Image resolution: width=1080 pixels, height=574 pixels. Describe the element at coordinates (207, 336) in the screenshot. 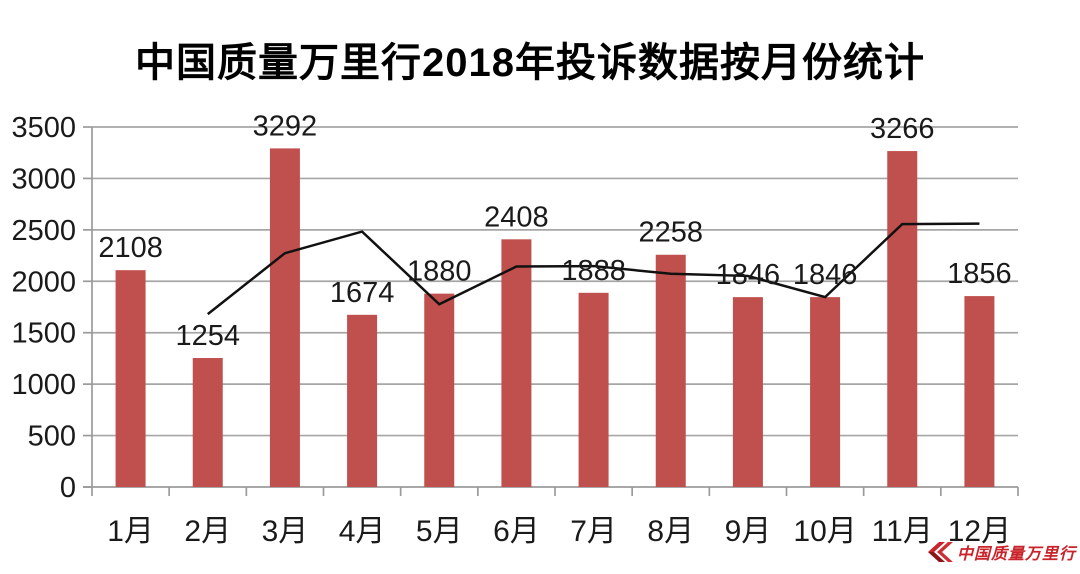

I see `bar-value-label: 1254` at that location.